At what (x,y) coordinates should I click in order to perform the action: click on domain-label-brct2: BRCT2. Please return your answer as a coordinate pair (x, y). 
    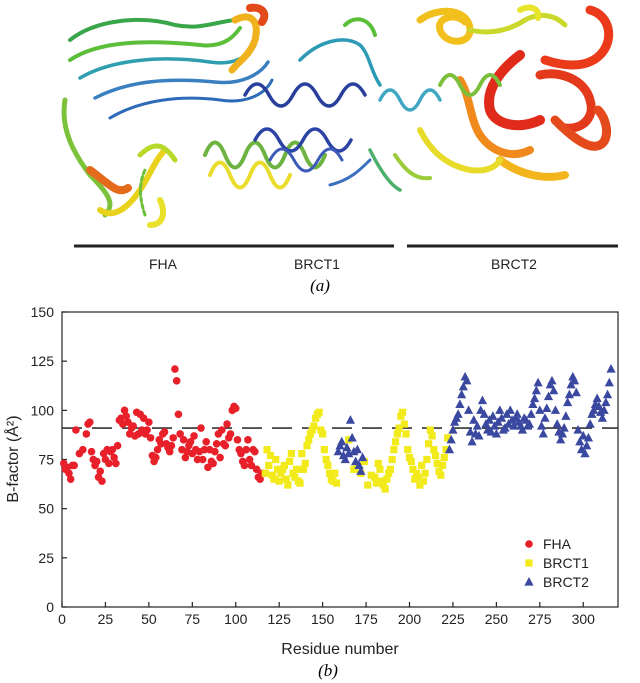
    Looking at the image, I should click on (514, 264).